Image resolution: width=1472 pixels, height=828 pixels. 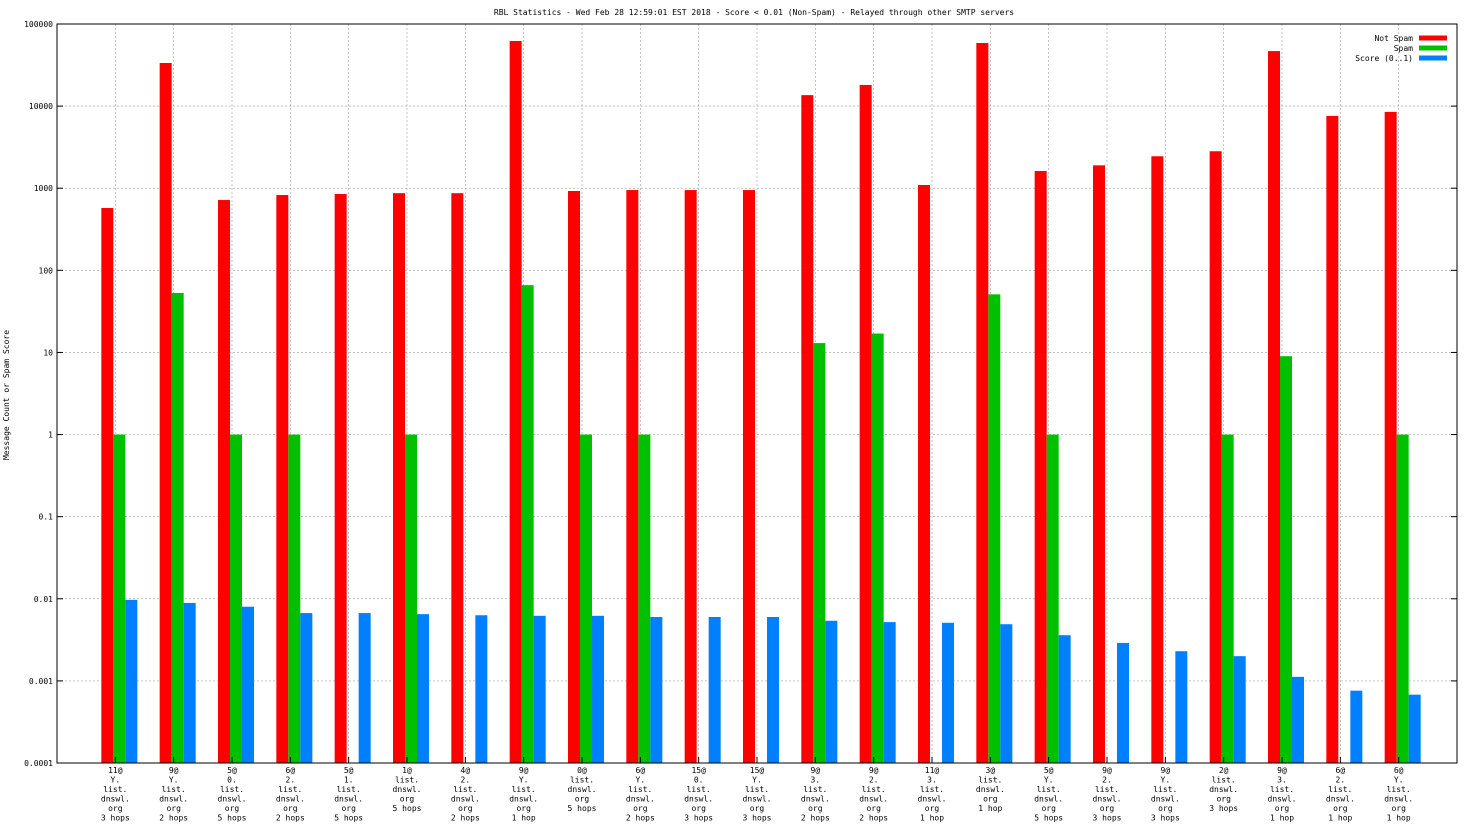 What do you see at coordinates (1384, 58) in the screenshot?
I see `legend-label: Score (0..1)` at bounding box center [1384, 58].